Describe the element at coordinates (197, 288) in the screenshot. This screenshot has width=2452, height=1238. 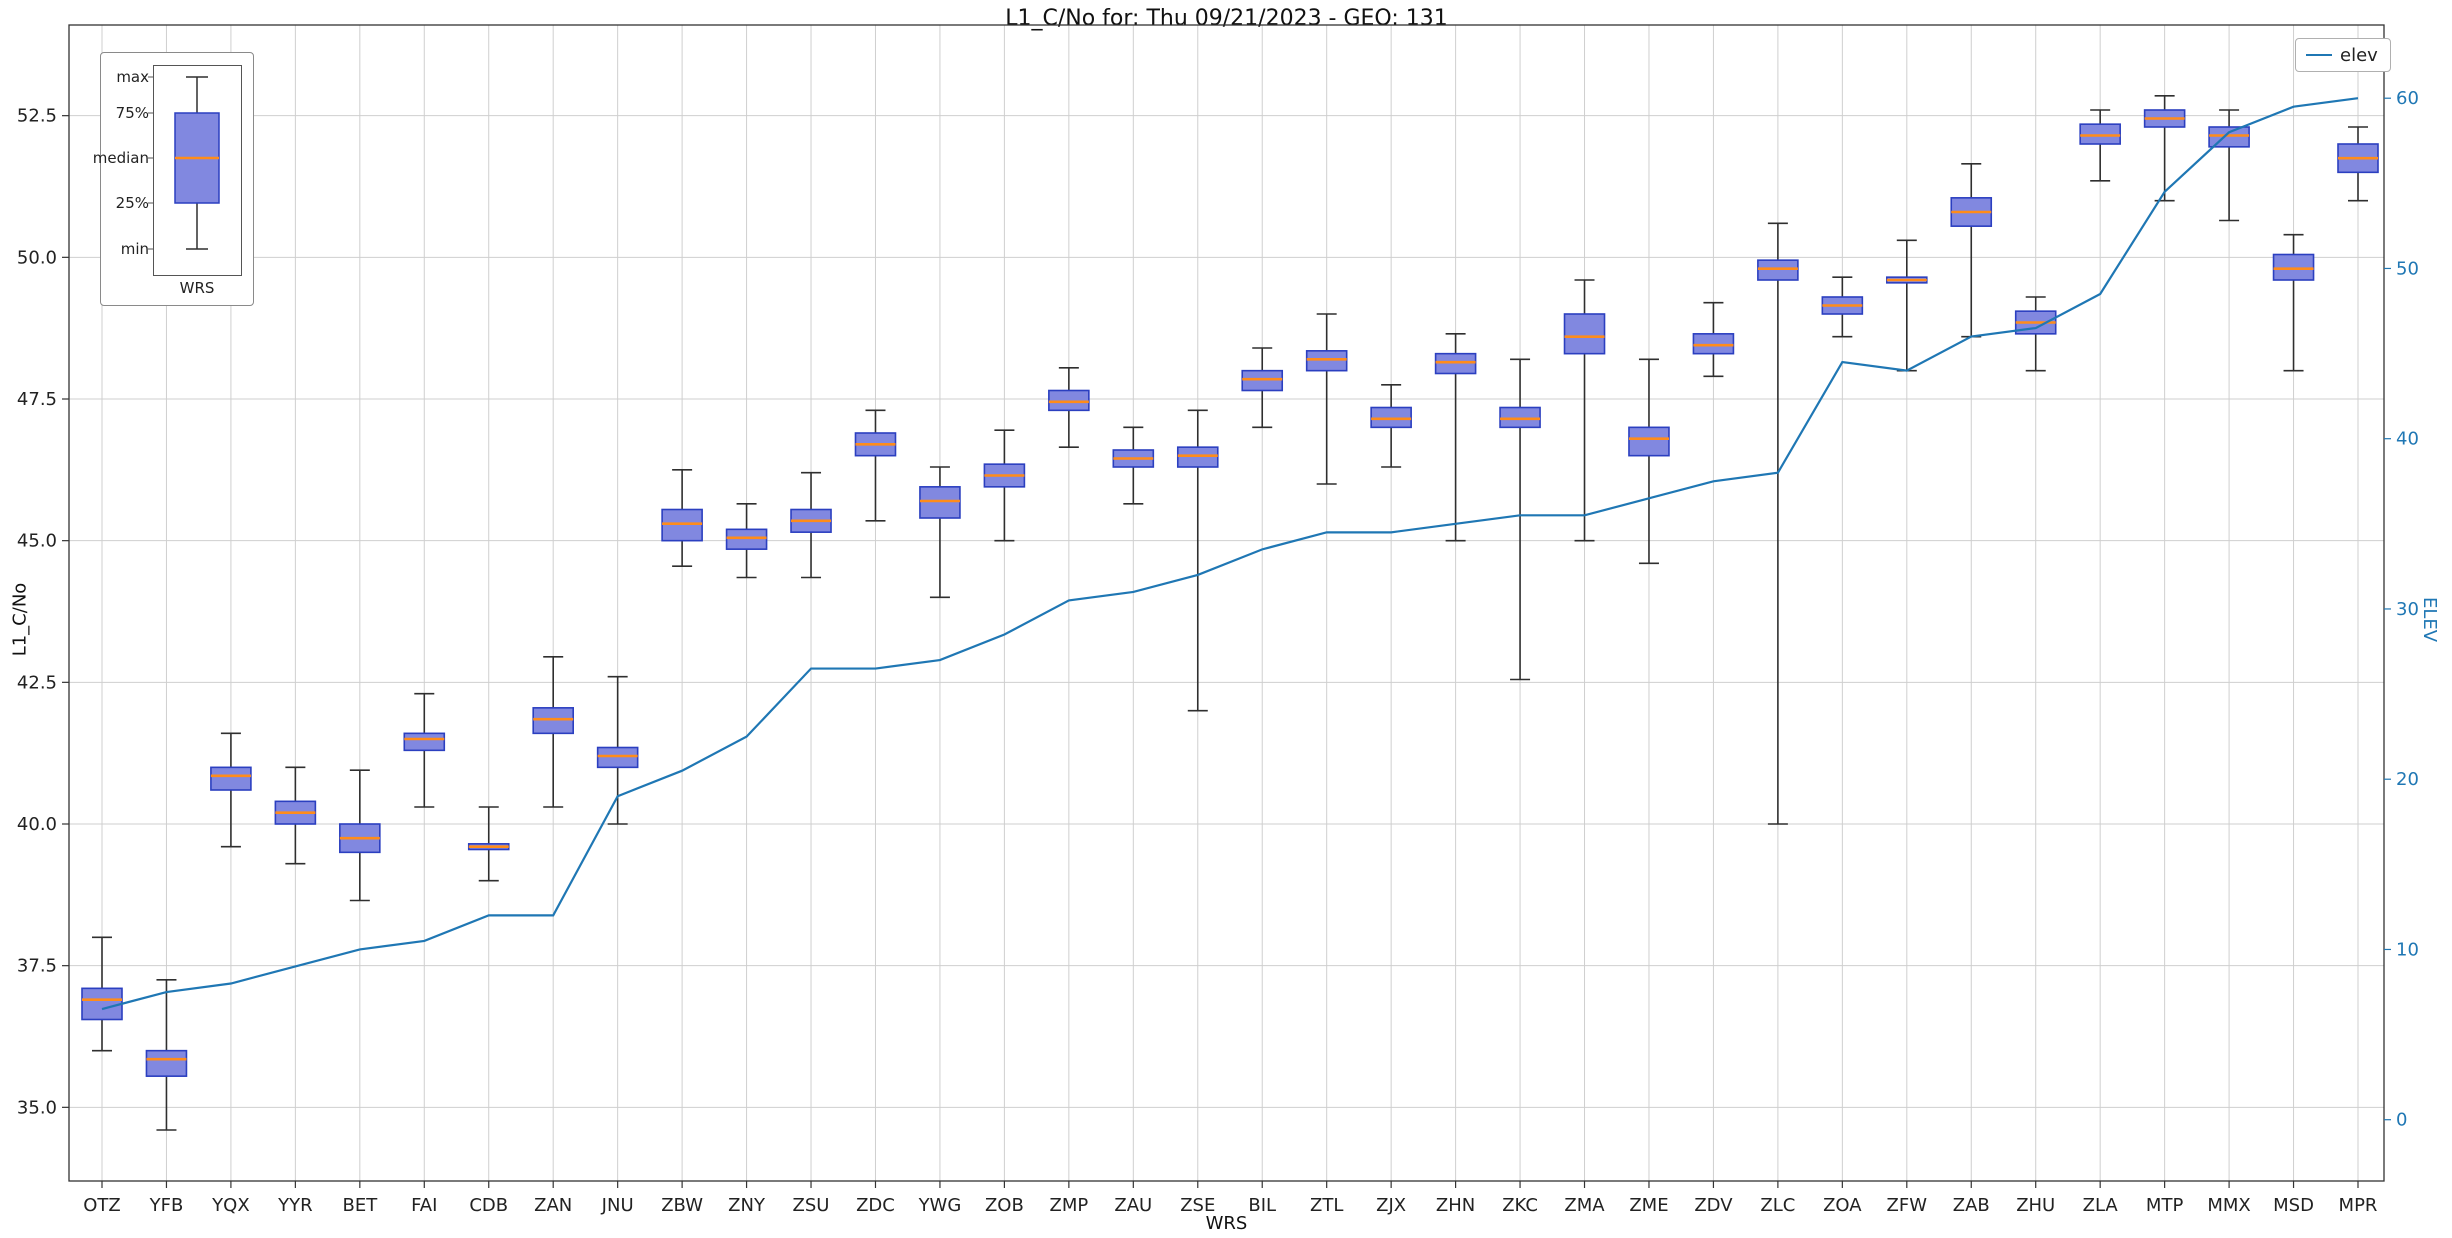
I see `inset-xlabel: WRS` at that location.